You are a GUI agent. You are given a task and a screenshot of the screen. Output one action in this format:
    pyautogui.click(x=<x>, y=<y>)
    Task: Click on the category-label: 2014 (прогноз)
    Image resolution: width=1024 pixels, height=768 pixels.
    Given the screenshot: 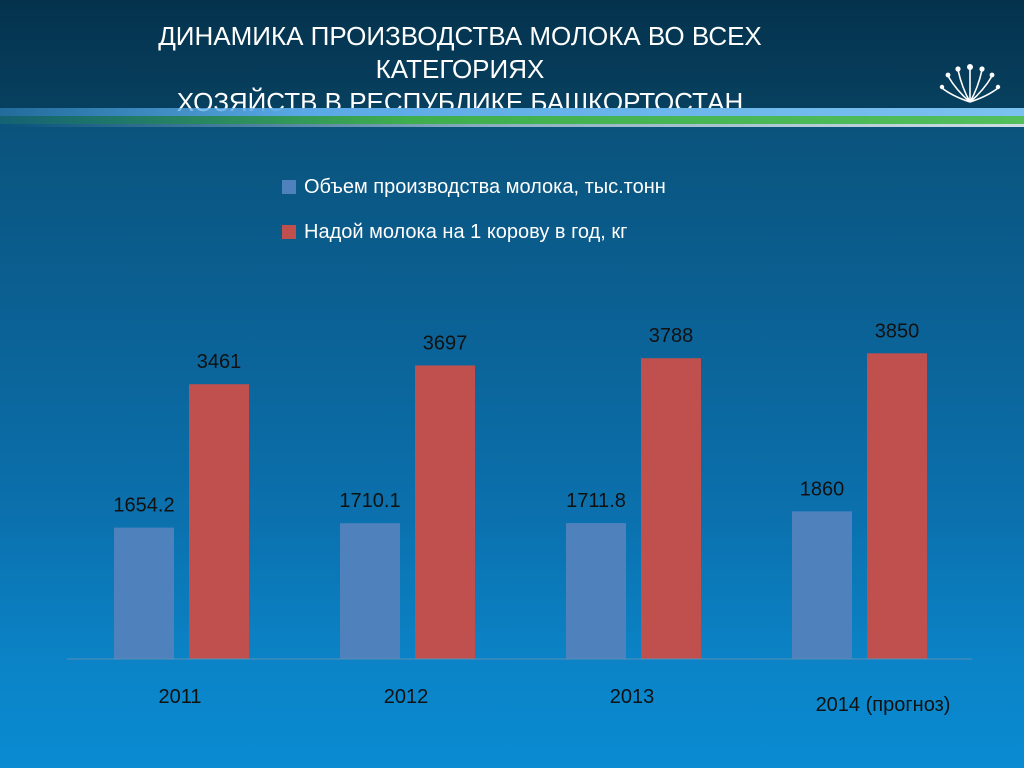 What is the action you would take?
    pyautogui.click(x=883, y=705)
    